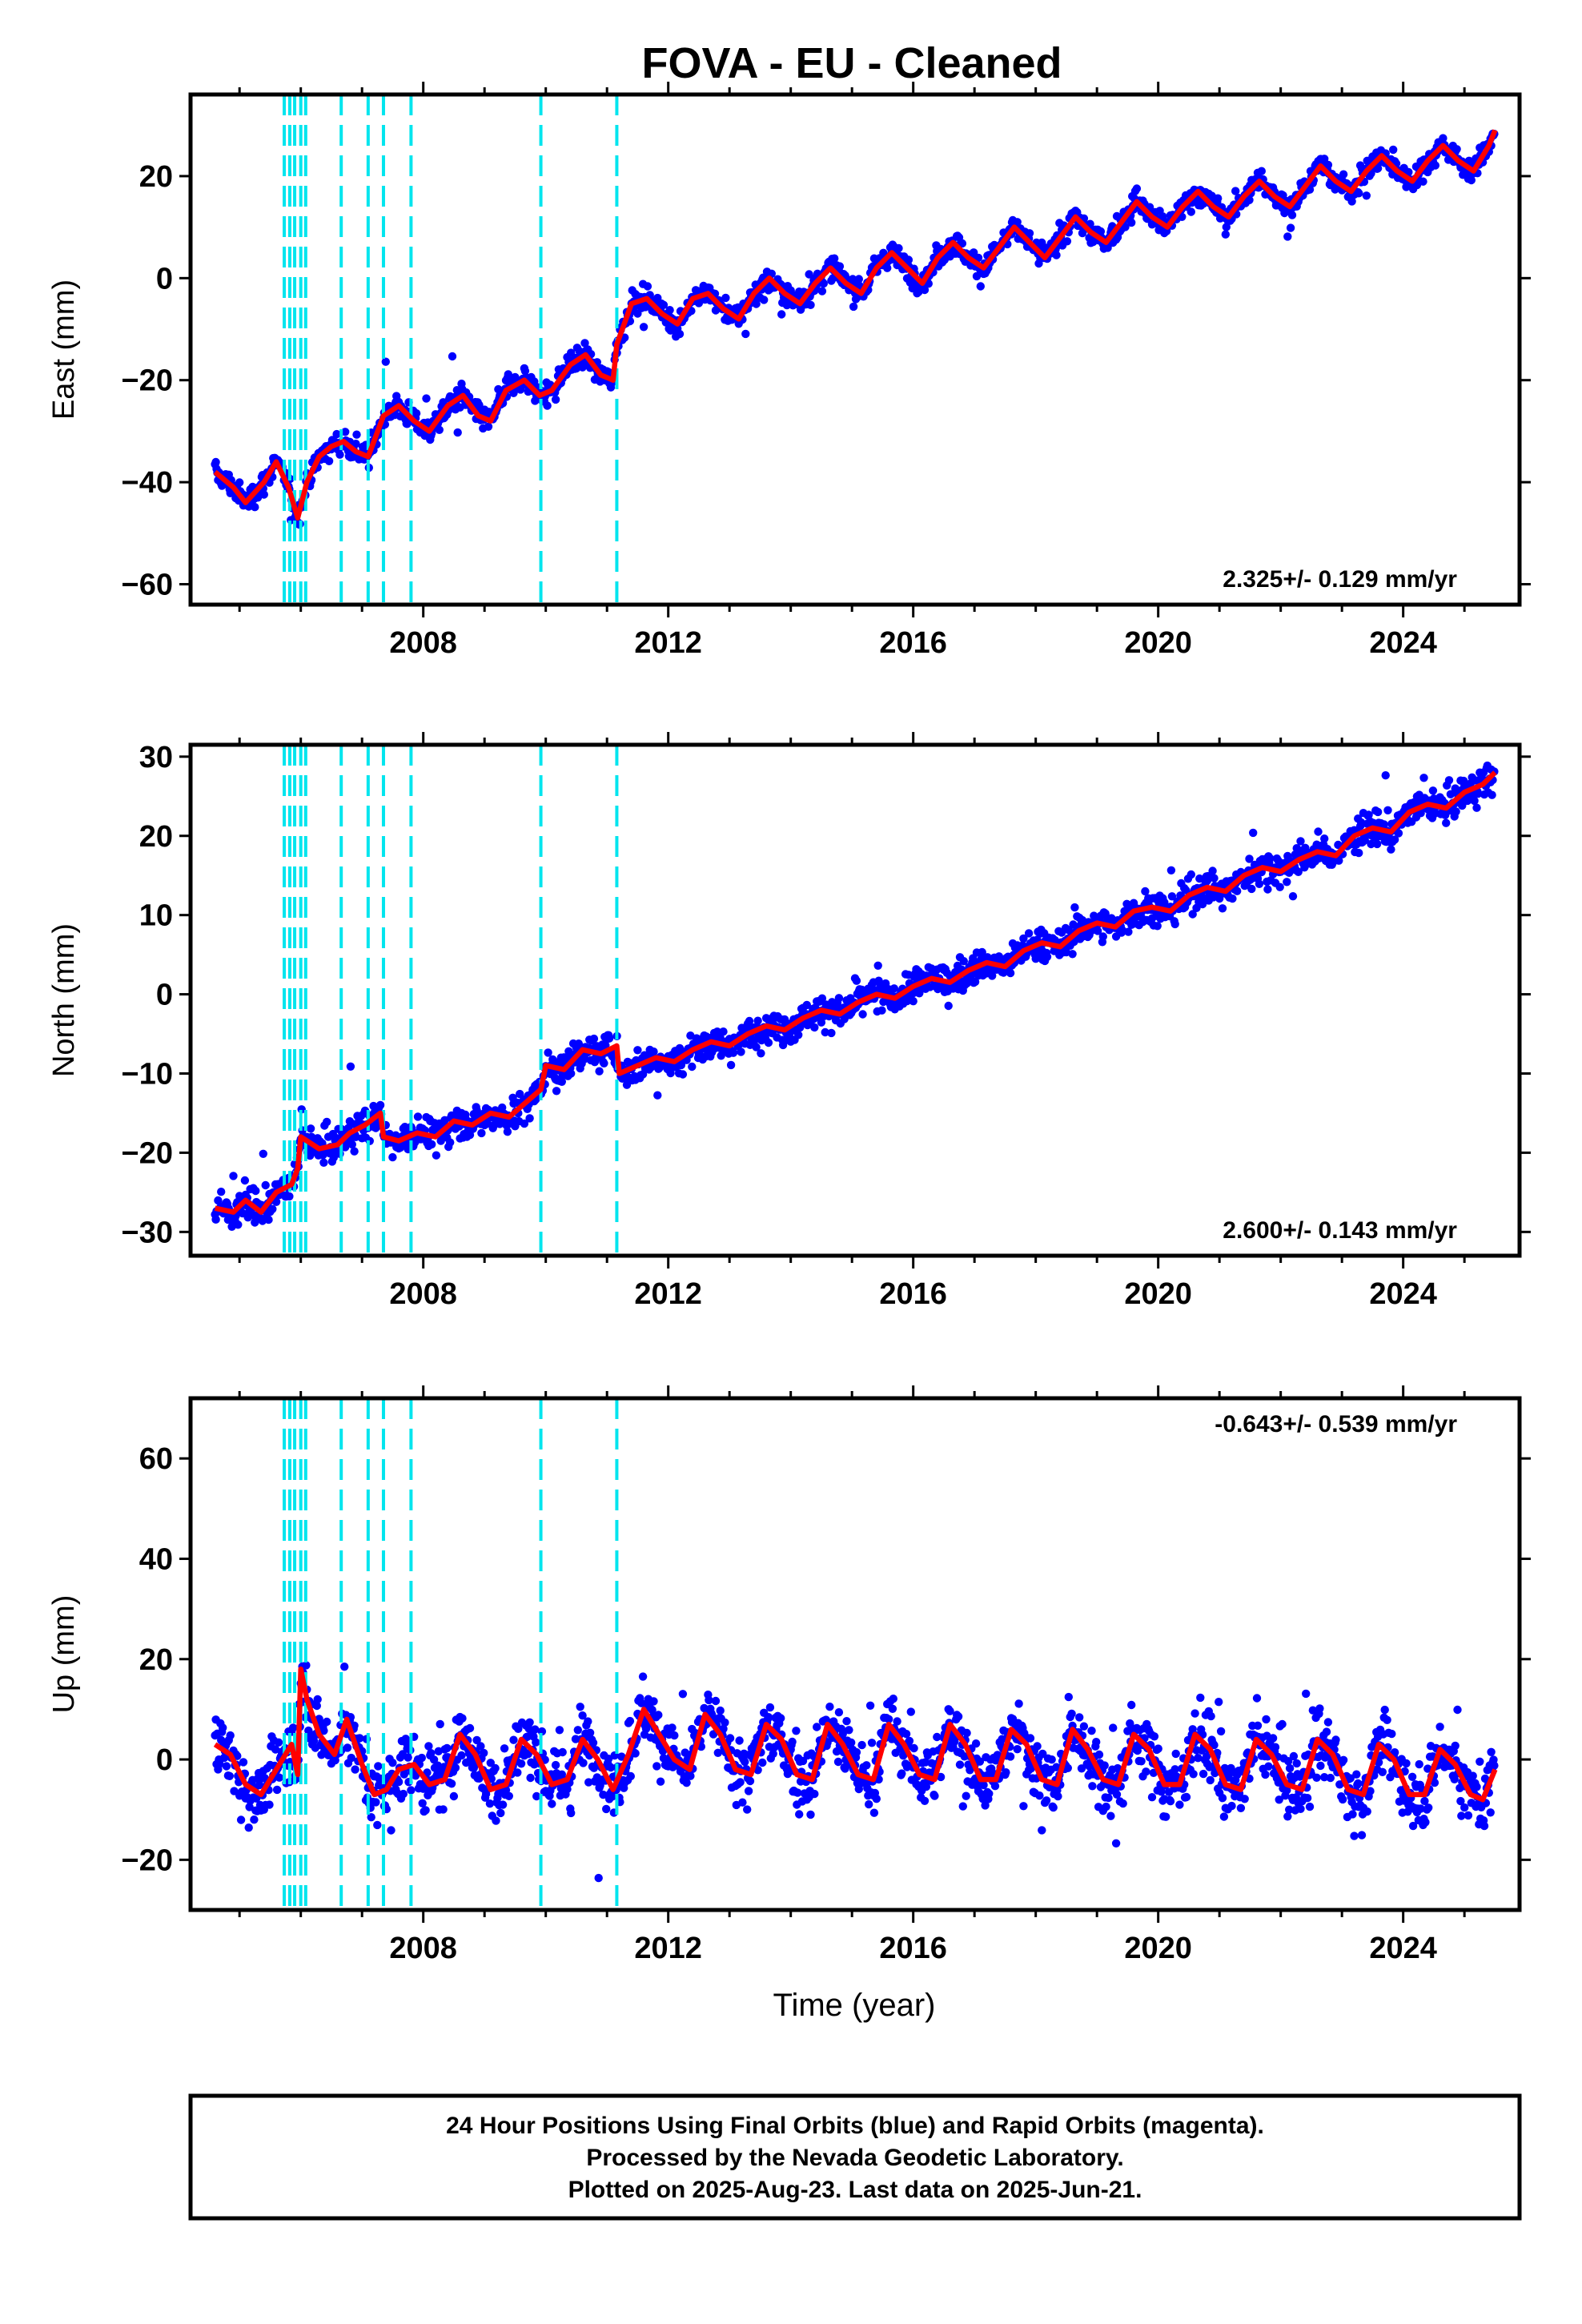 The width and height of the screenshot is (1582, 2324). What do you see at coordinates (64, 349) in the screenshot?
I see `east-y-axis-label: East (mm)` at bounding box center [64, 349].